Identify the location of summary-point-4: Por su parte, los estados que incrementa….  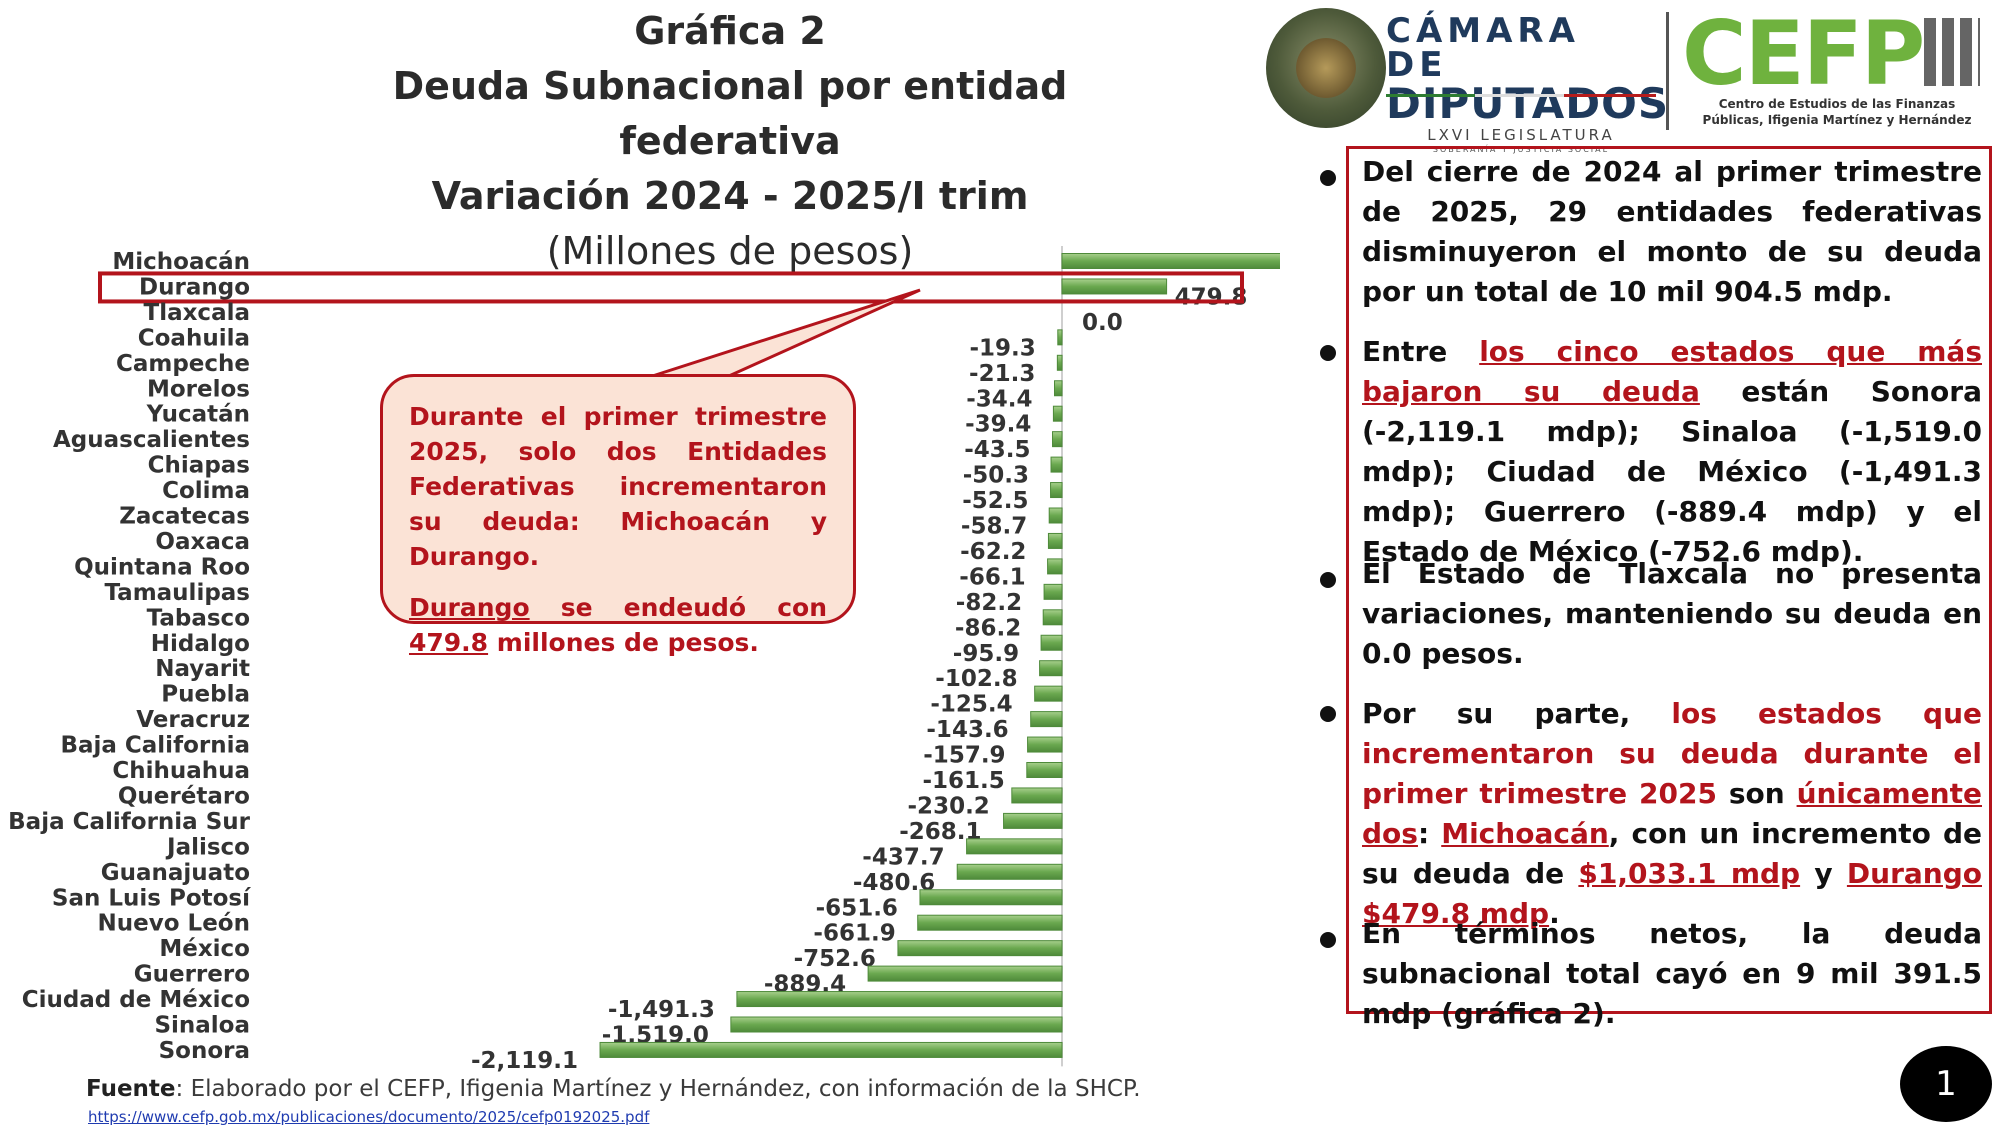
(1672, 814).